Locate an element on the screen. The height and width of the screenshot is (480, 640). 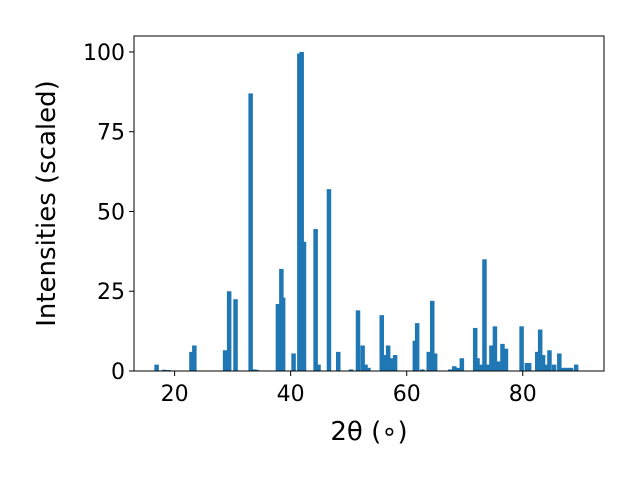
y-tick-label: 0 is located at coordinates (118, 372).